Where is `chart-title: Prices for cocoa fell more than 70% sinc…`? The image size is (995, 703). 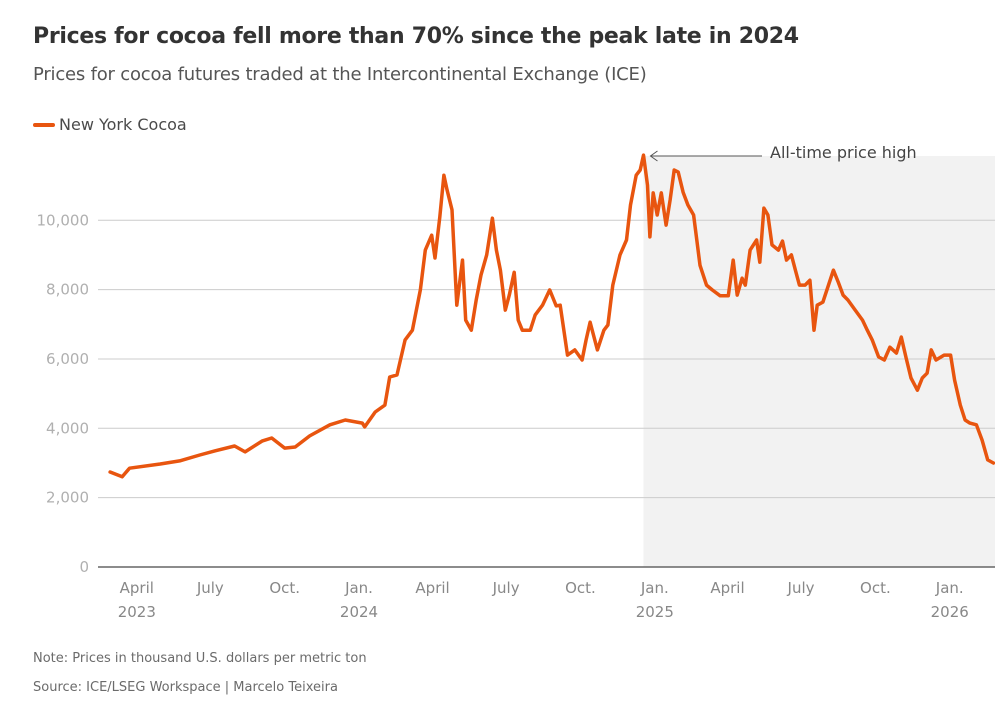 chart-title: Prices for cocoa fell more than 70% sinc… is located at coordinates (416, 36).